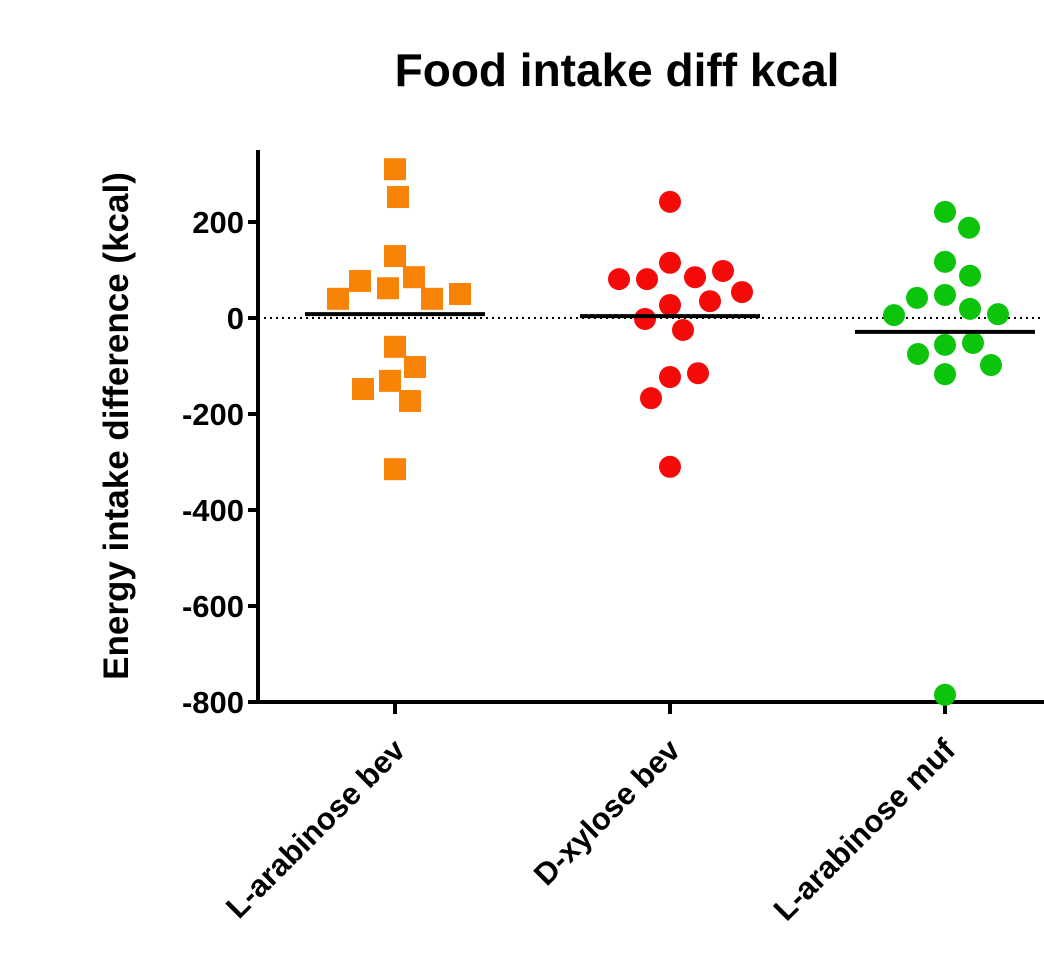  I want to click on x-tick-label: L-arabinose muf, so click(865, 830).